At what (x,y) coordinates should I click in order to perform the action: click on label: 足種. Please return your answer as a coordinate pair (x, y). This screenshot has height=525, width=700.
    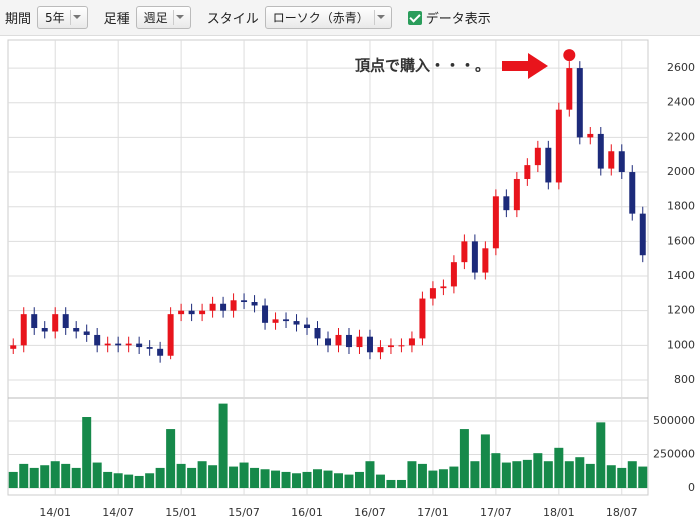
    Looking at the image, I should click on (116, 19).